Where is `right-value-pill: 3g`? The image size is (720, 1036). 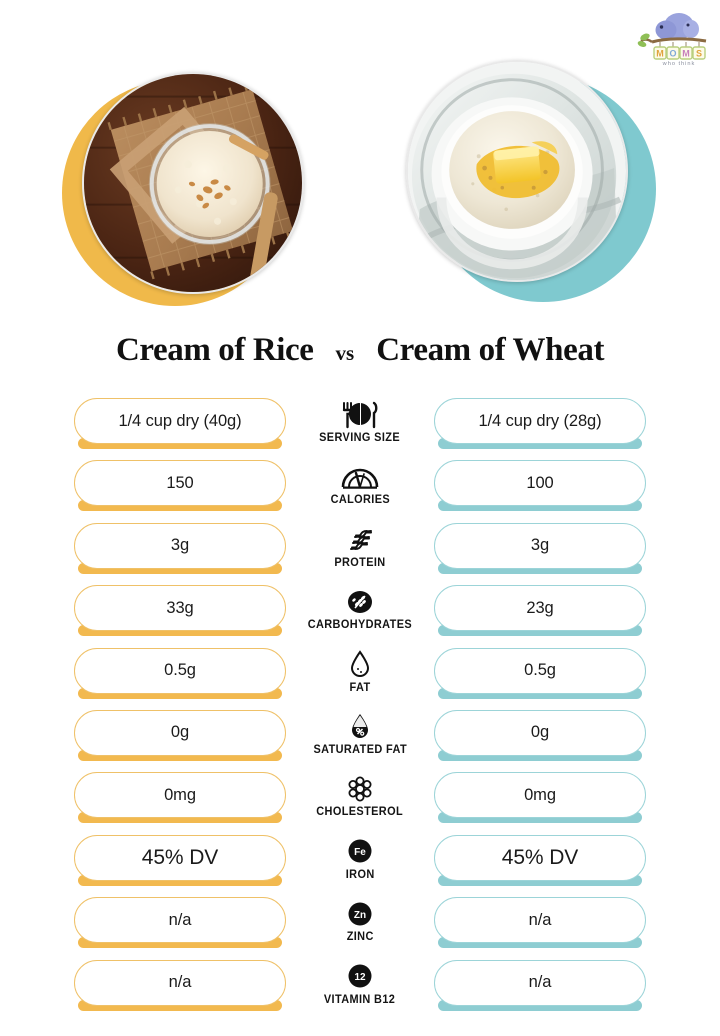 right-value-pill: 3g is located at coordinates (540, 545).